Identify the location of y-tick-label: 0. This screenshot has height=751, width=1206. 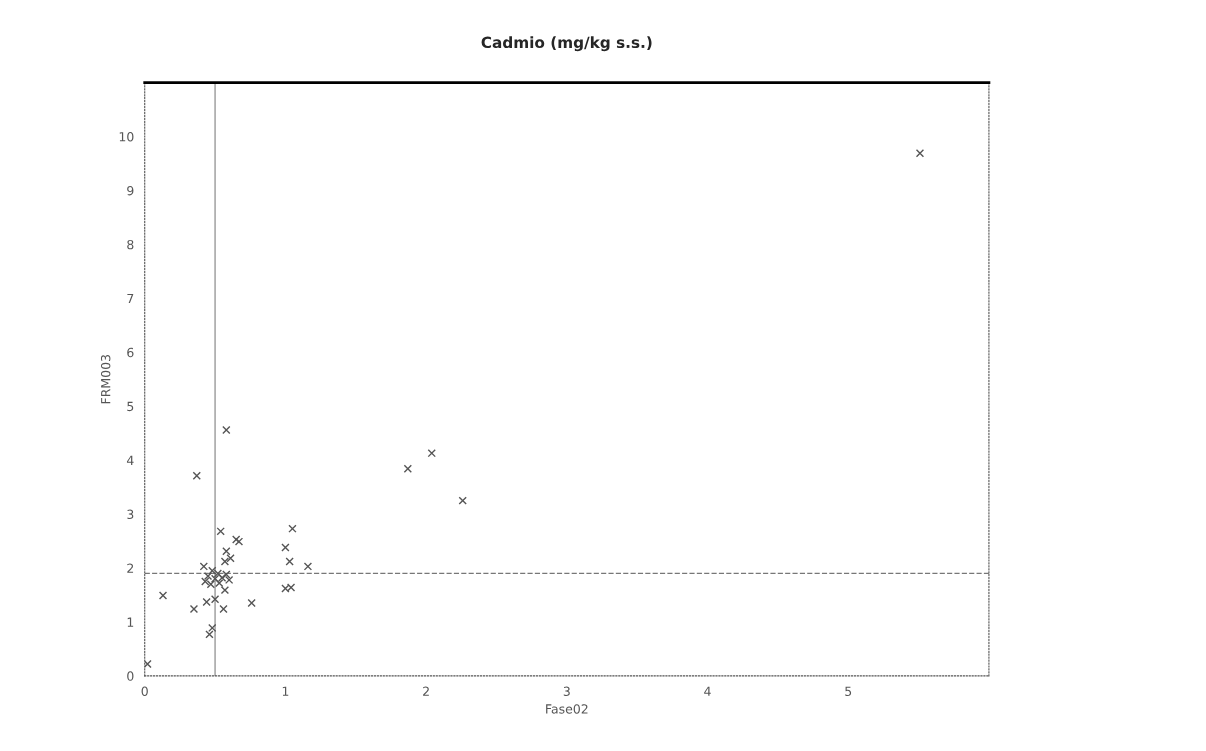
(130, 676).